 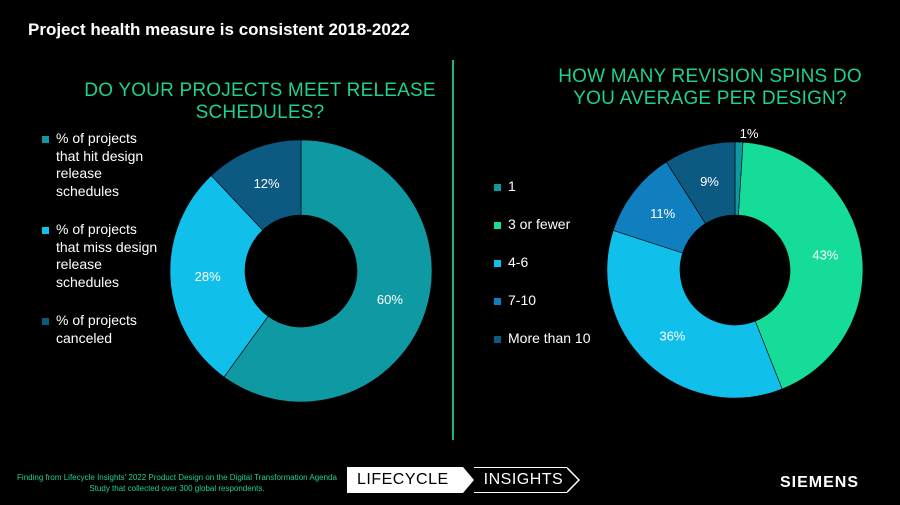 What do you see at coordinates (512, 186) in the screenshot?
I see `legend-label: 1` at bounding box center [512, 186].